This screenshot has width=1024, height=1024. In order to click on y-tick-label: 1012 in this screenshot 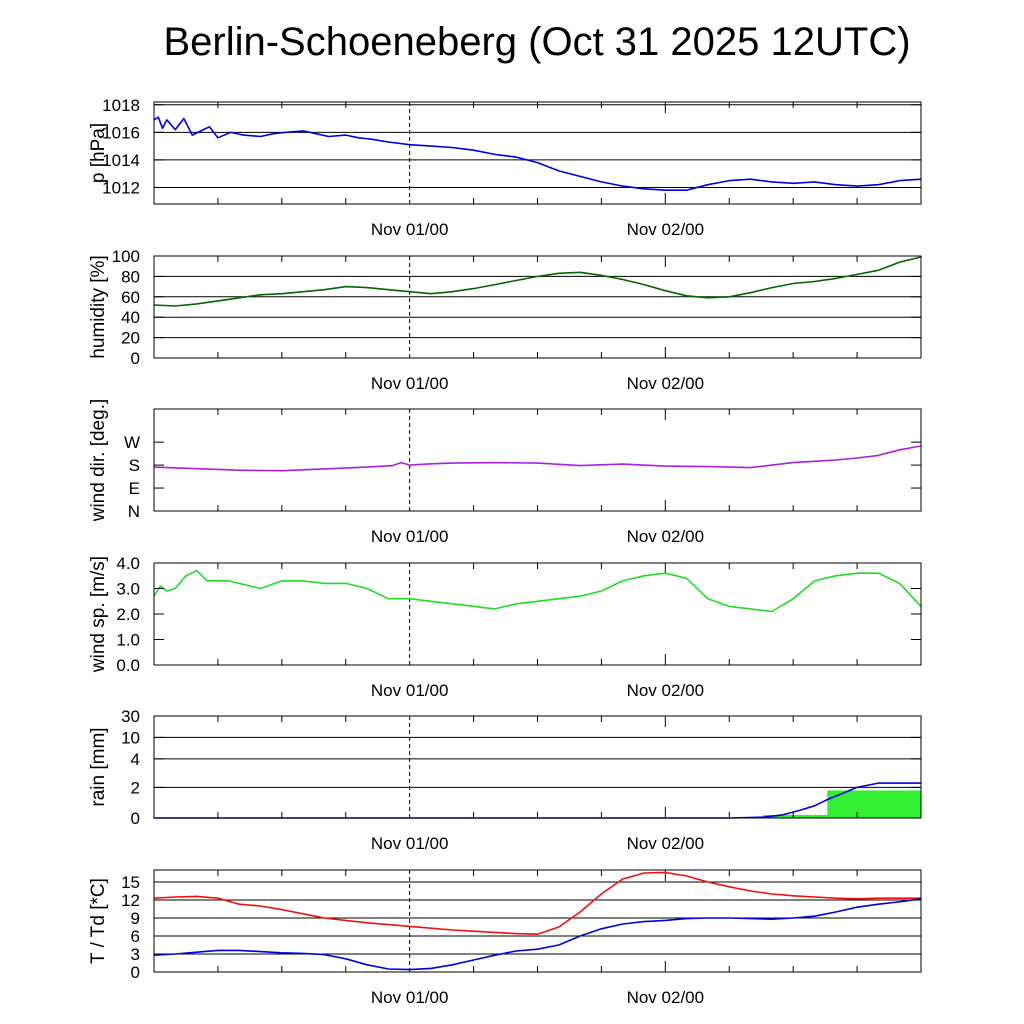, I will do `click(121, 187)`.